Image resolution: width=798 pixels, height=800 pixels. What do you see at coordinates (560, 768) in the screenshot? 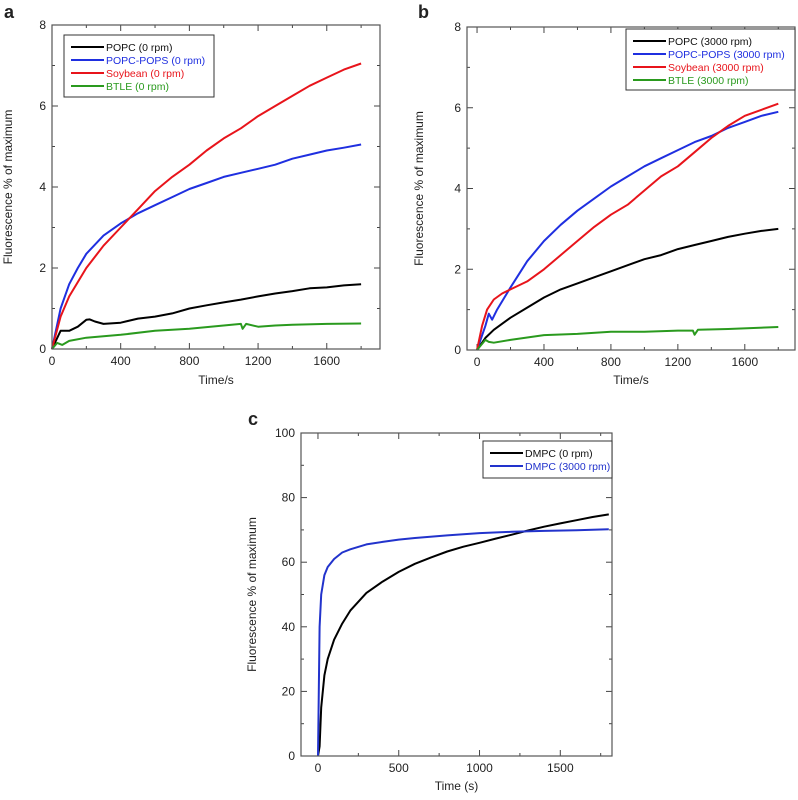
I see `x-tick-label: 1500` at bounding box center [560, 768].